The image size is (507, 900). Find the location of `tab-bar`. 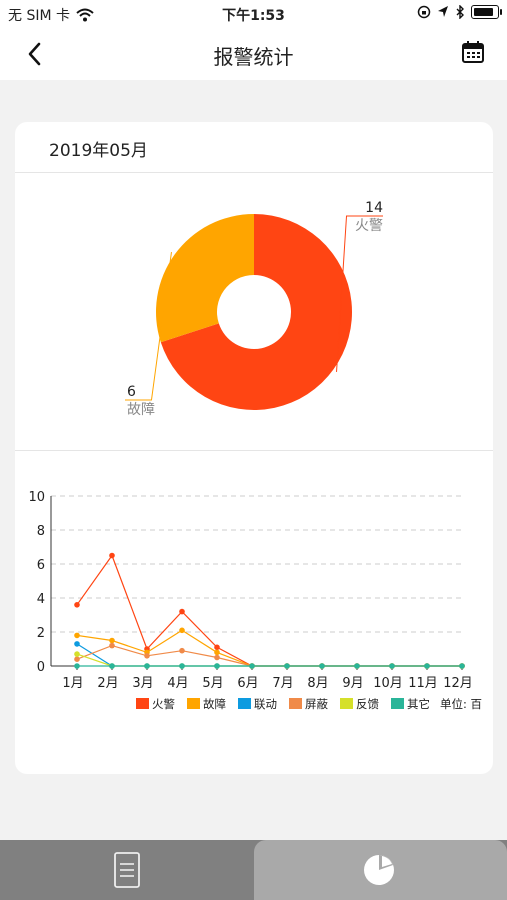

tab-bar is located at coordinates (253, 870).